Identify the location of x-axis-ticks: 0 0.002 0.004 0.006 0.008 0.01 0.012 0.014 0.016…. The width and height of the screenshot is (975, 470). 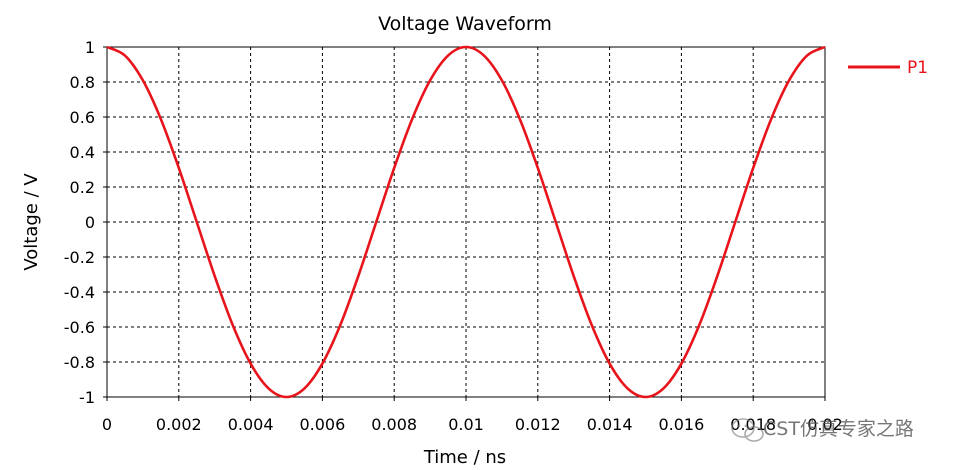
(472, 415).